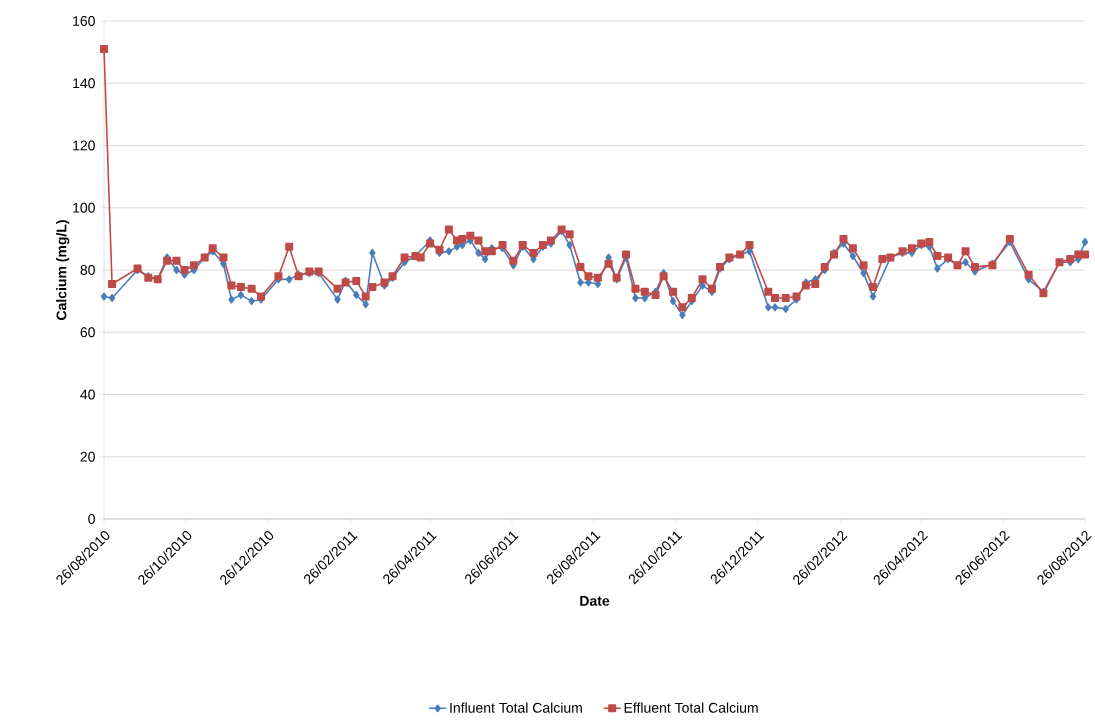 The width and height of the screenshot is (1095, 724). What do you see at coordinates (87, 270) in the screenshot?
I see `y-tick-label: 80` at bounding box center [87, 270].